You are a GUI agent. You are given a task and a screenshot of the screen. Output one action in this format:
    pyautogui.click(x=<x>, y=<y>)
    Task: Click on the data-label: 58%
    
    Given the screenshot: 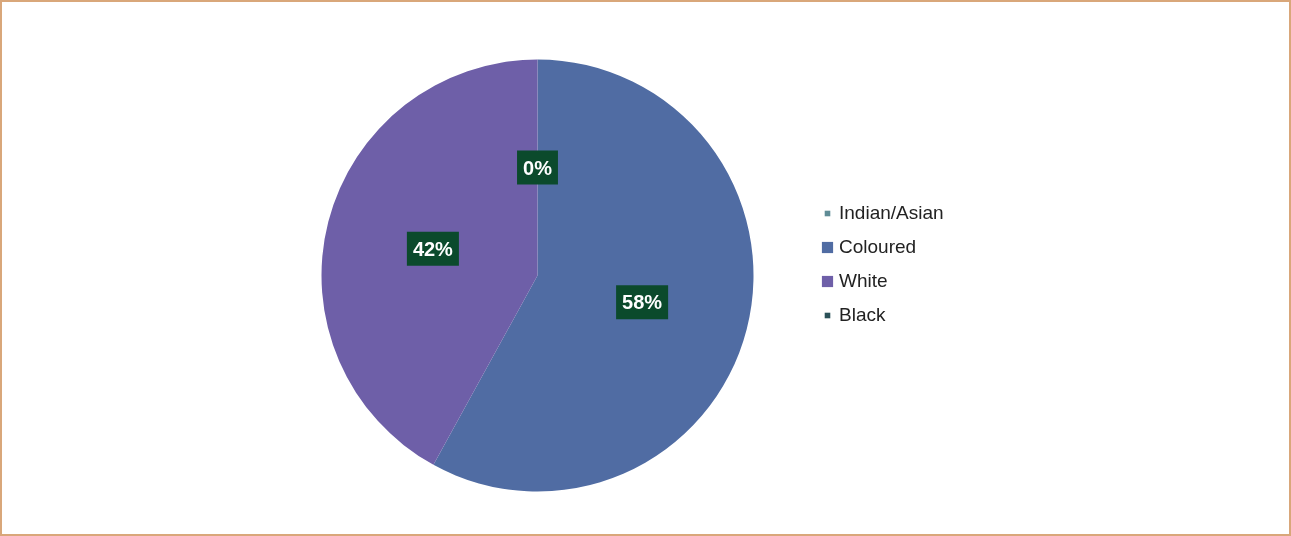 What is the action you would take?
    pyautogui.click(x=642, y=302)
    